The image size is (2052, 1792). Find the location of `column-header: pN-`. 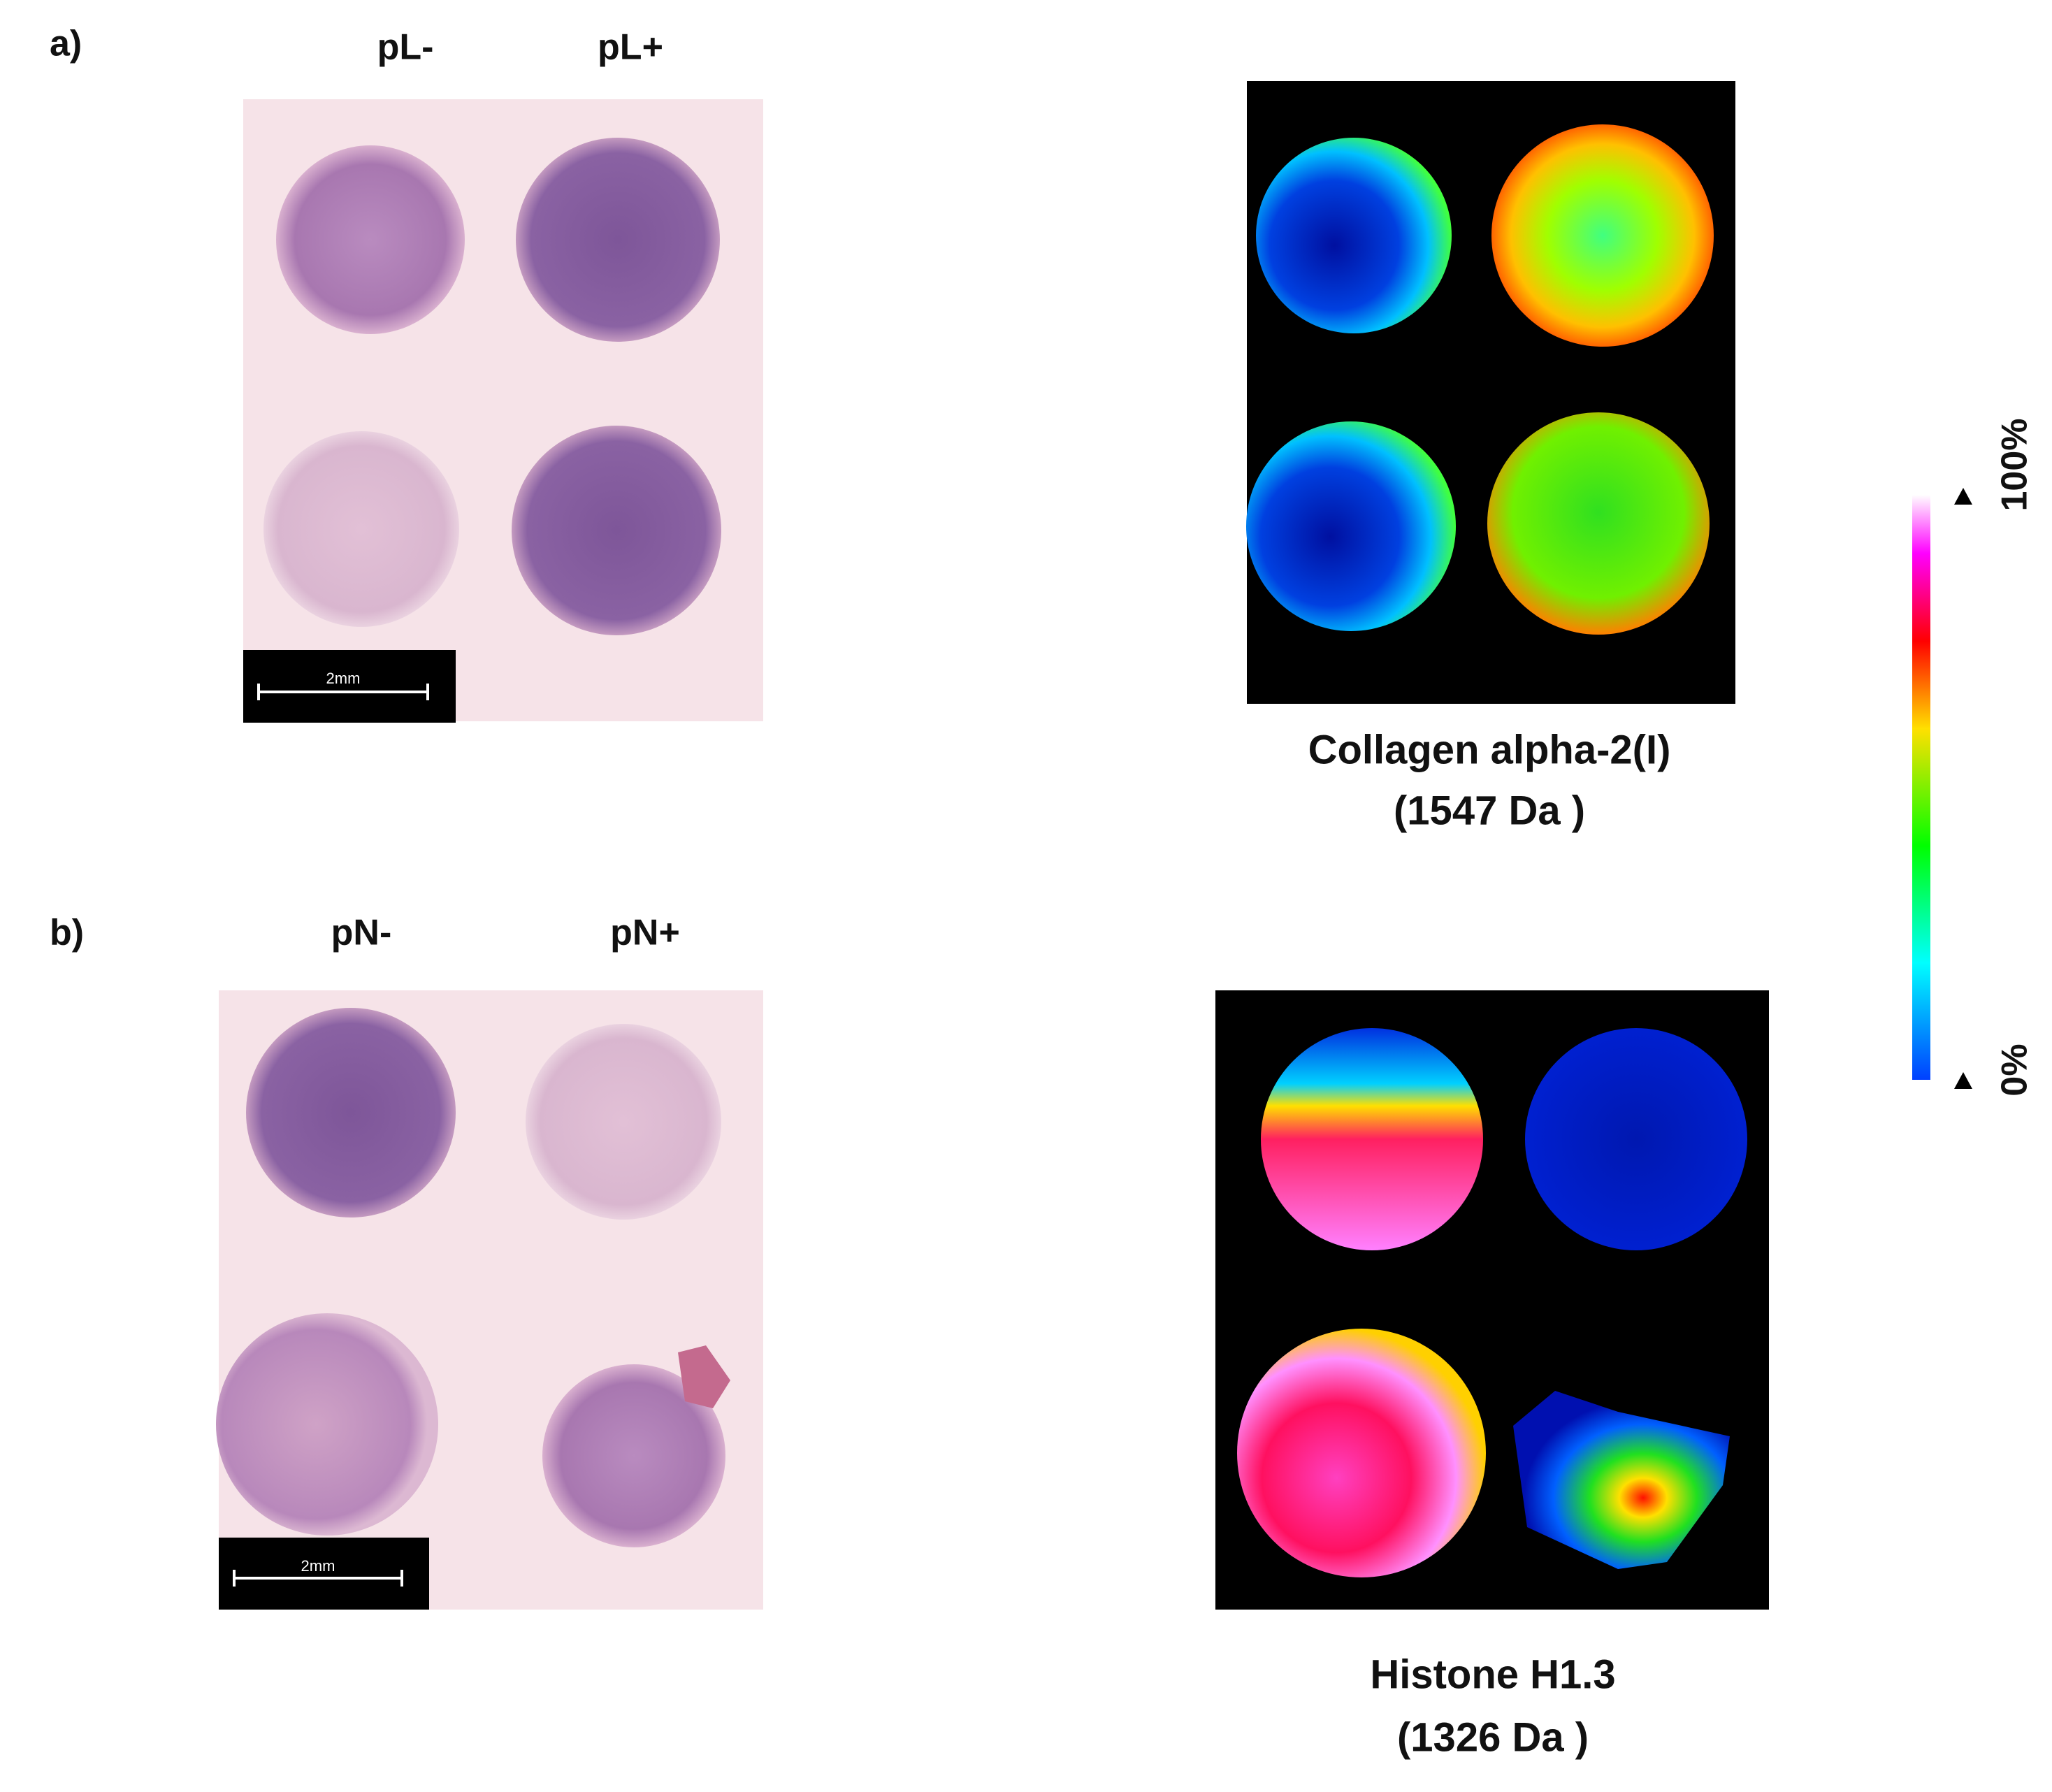

column-header: pN- is located at coordinates (362, 933).